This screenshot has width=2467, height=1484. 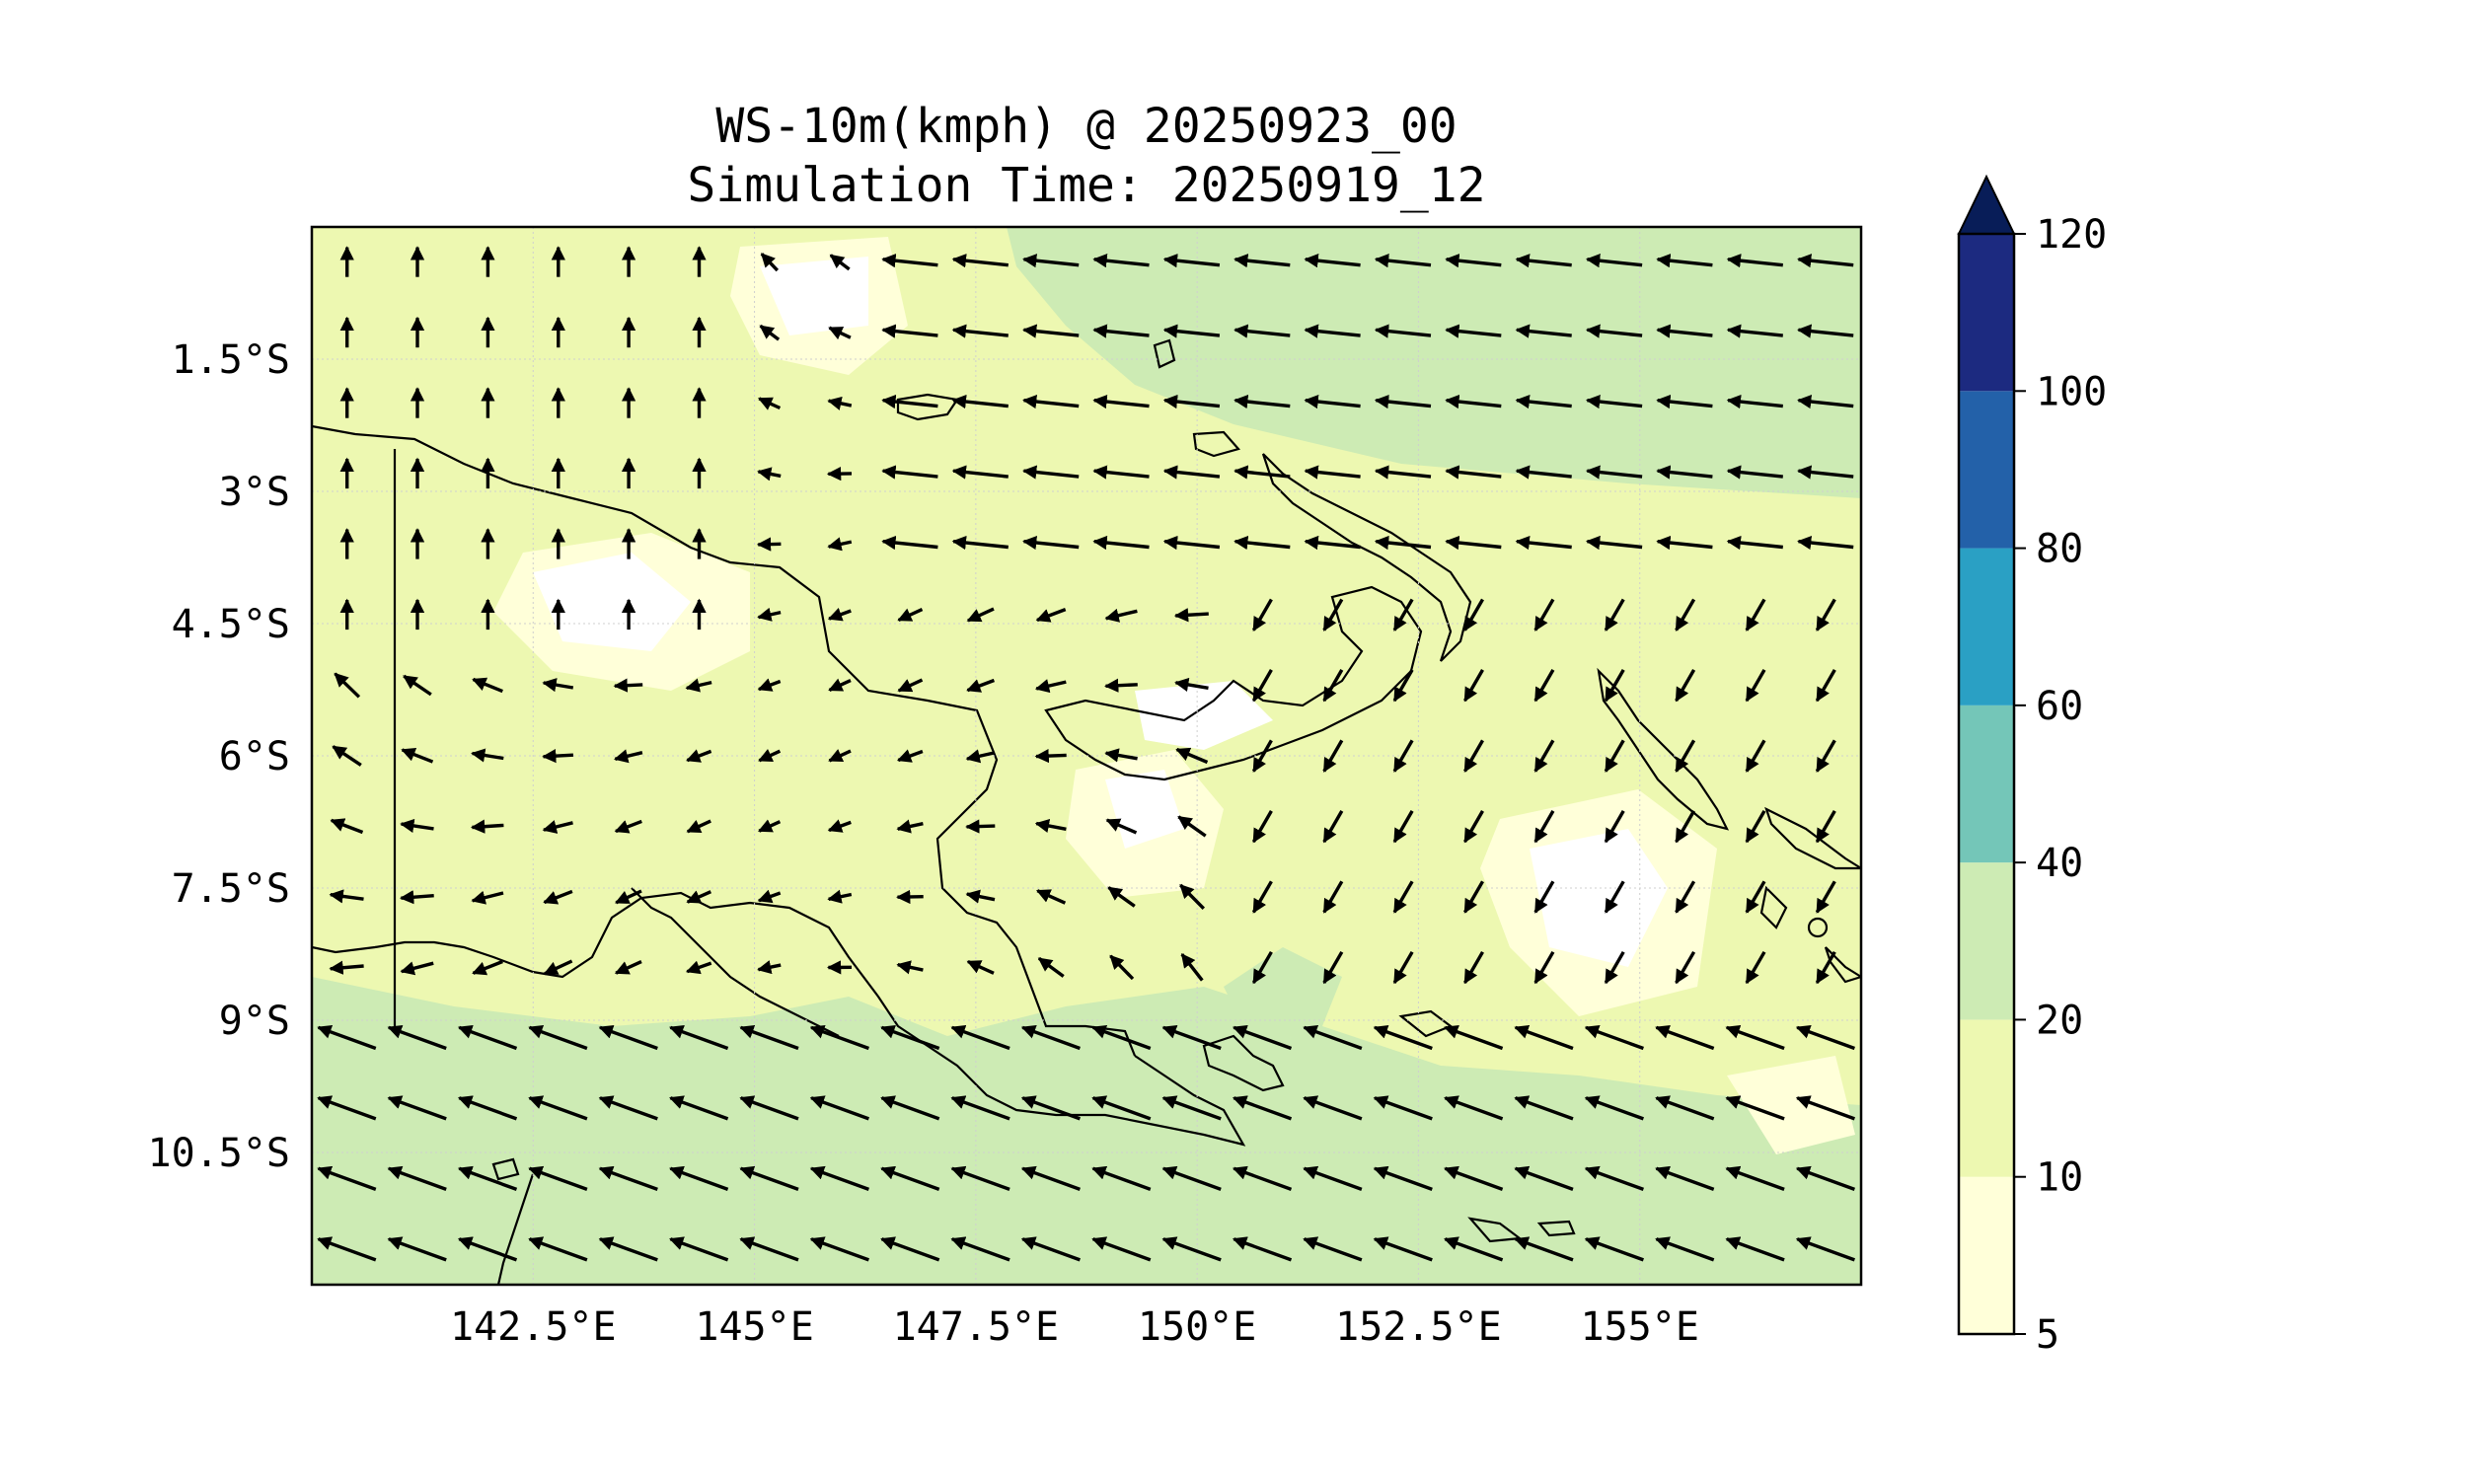 I want to click on colorbar: 5 10 20 40 60 80 100 120, so click(x=2033, y=767).